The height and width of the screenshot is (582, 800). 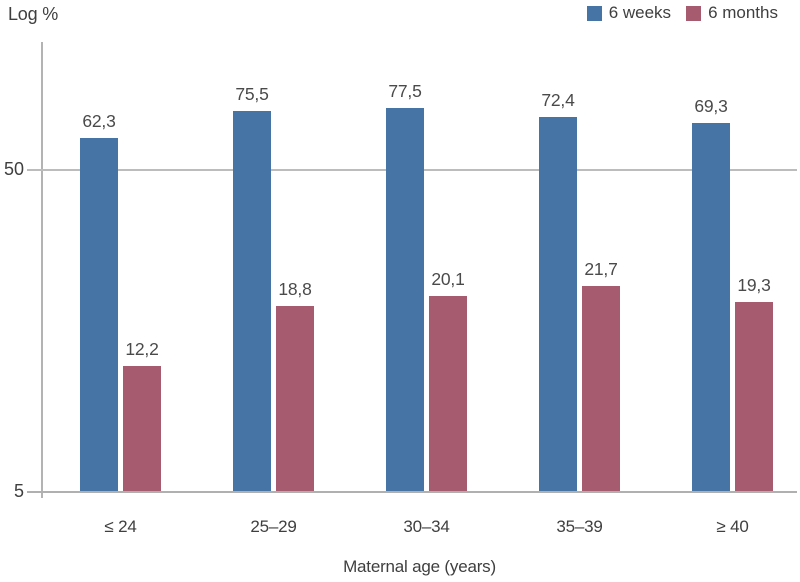 I want to click on legend-item-6-weeks: 6 weeks, so click(x=629, y=13).